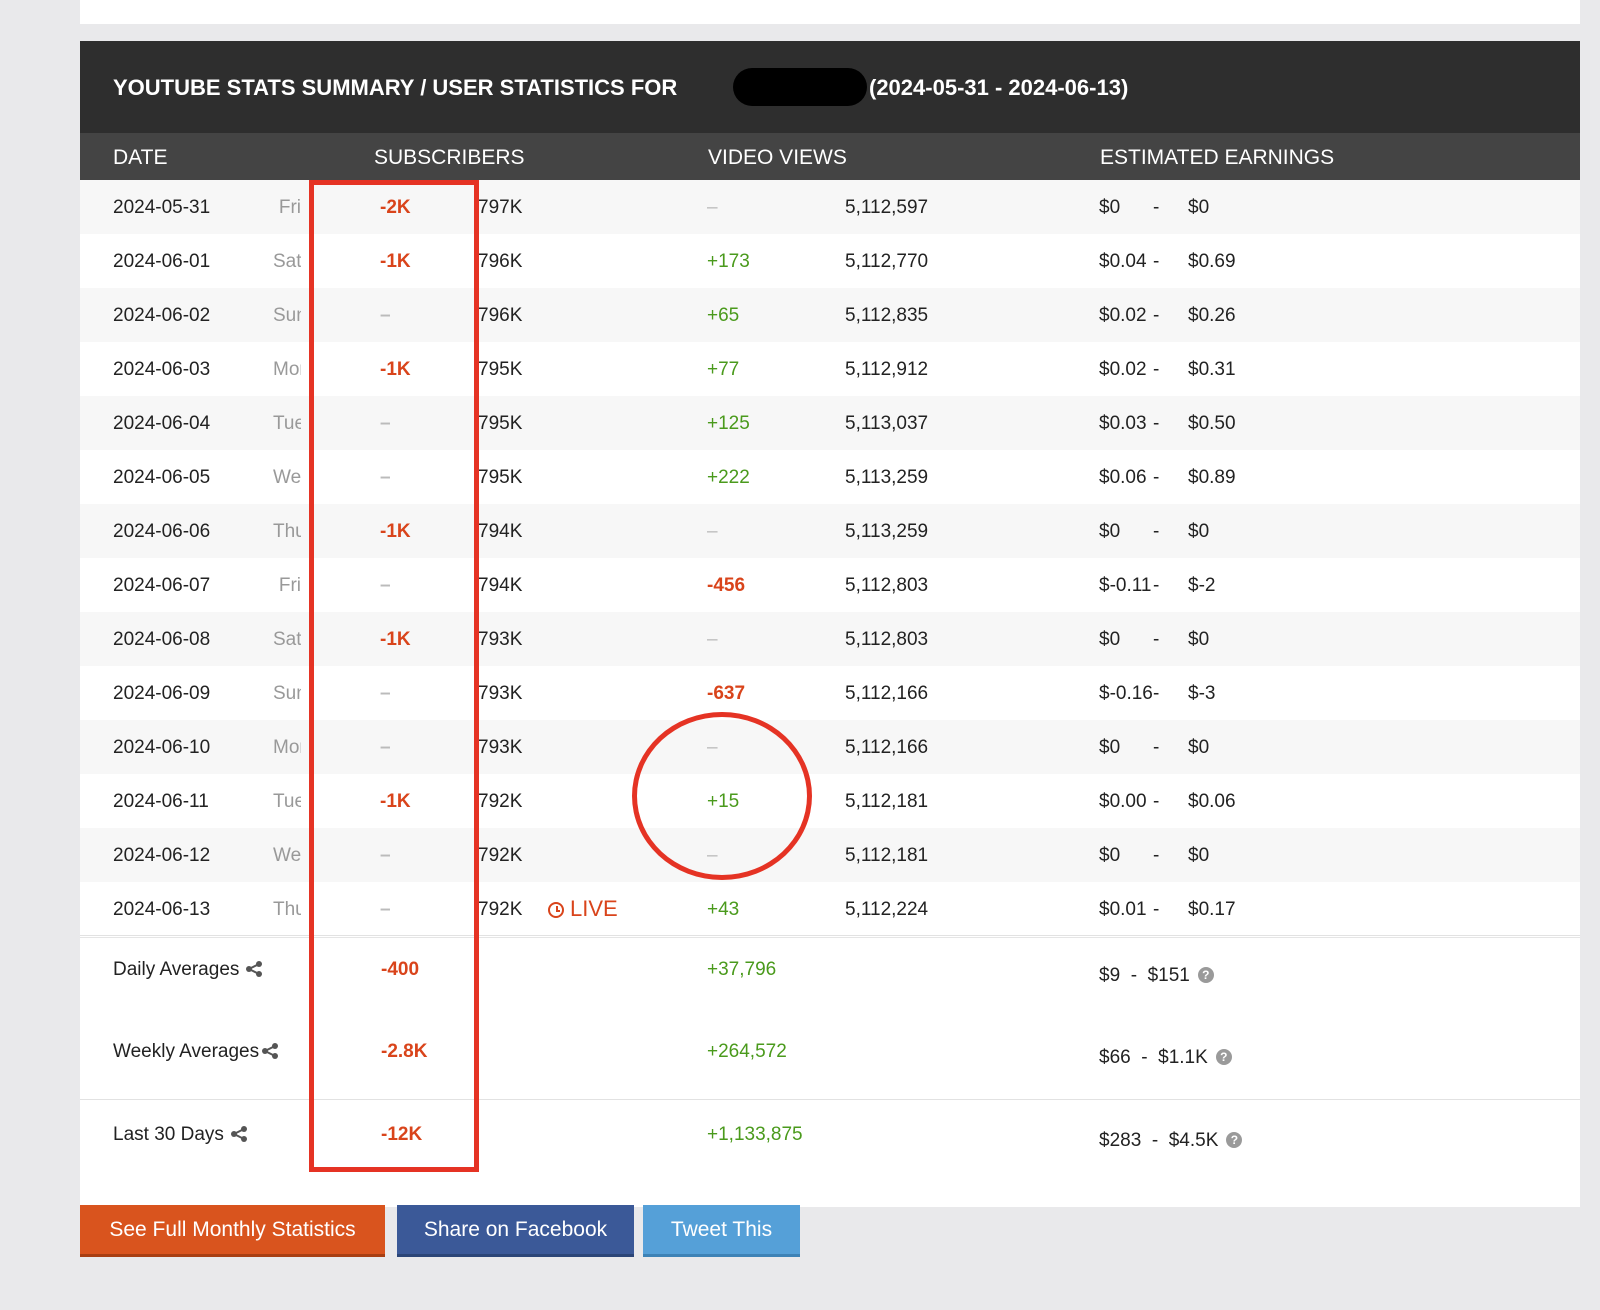  I want to click on view-count-cell: 5,112,803, so click(887, 585).